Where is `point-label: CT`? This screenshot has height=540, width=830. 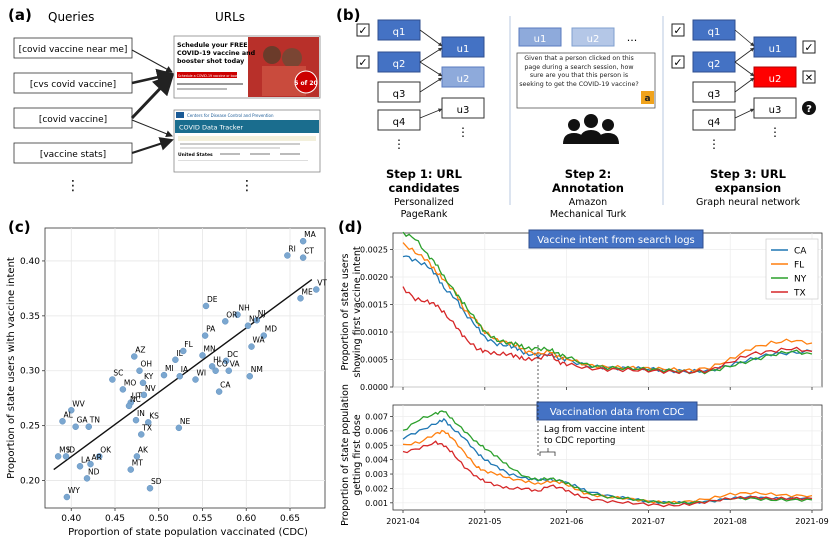 point-label: CT is located at coordinates (309, 251).